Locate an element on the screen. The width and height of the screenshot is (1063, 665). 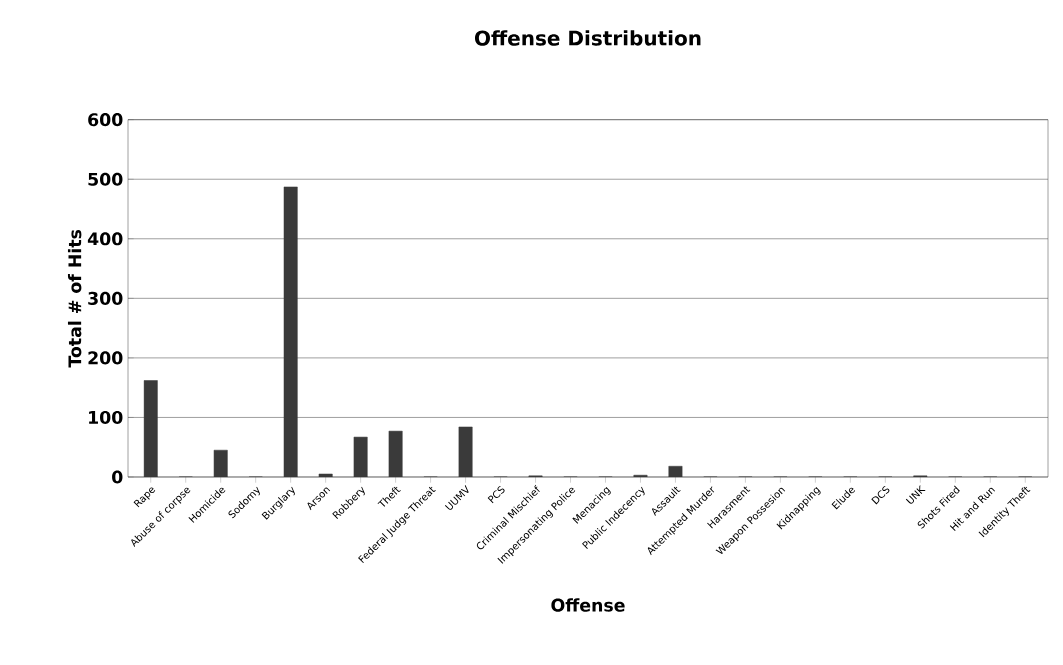
y-tick-label: 600 is located at coordinates (105, 120).